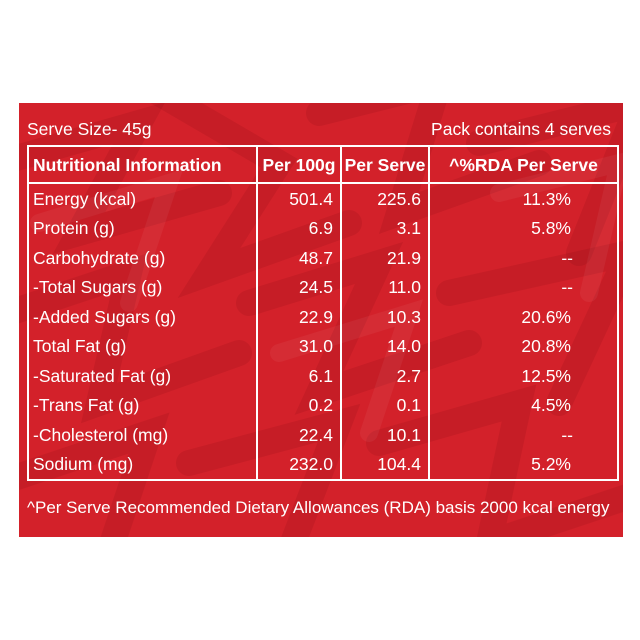 The width and height of the screenshot is (640, 640). Describe the element at coordinates (80, 346) in the screenshot. I see `nutrient-name: Total Fat (g)` at that location.